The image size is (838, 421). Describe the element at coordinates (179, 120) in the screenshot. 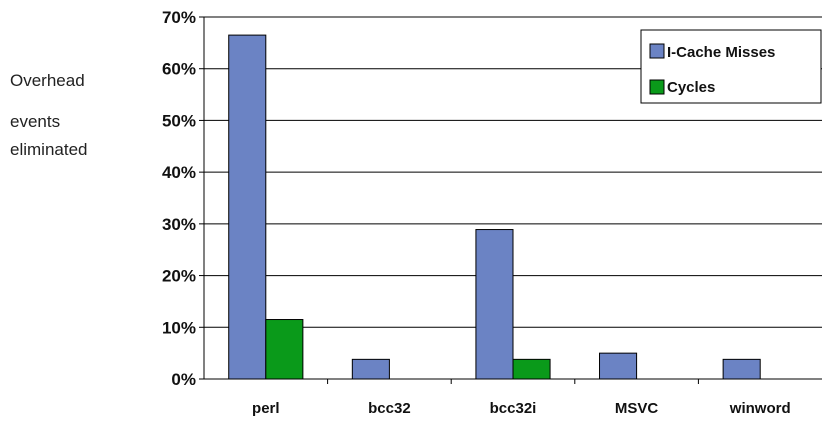

I see `y-tick-label: 50%` at that location.